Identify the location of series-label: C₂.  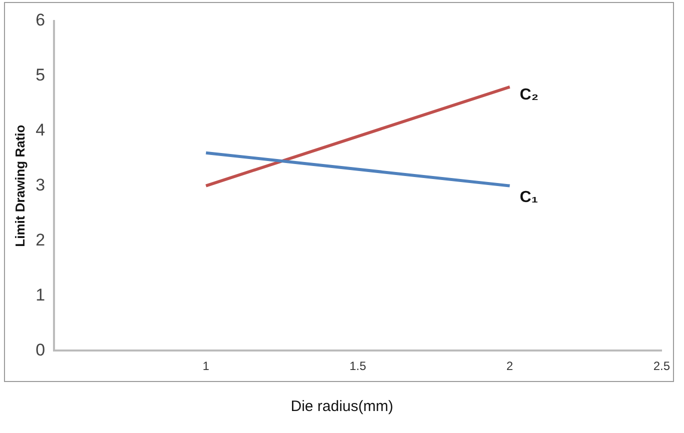
(529, 95).